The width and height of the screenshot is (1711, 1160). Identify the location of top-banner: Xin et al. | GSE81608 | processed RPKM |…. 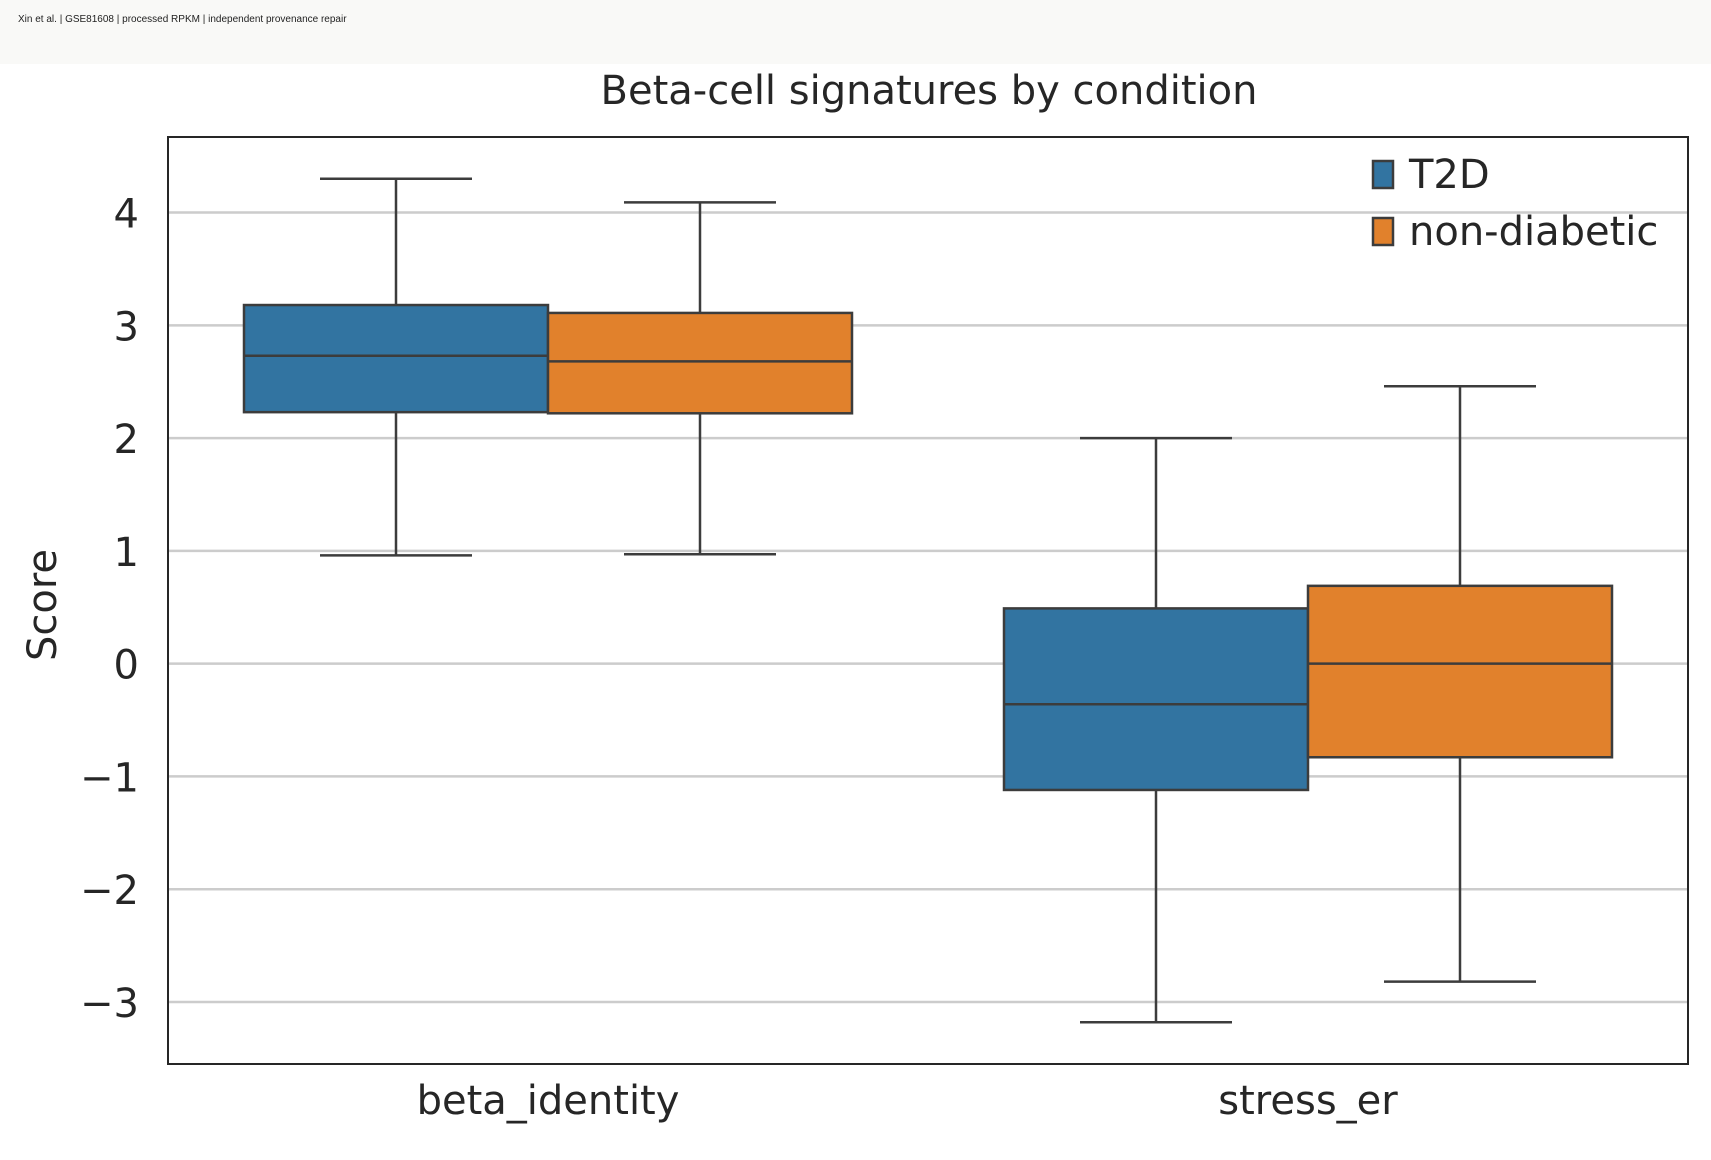
(855, 32).